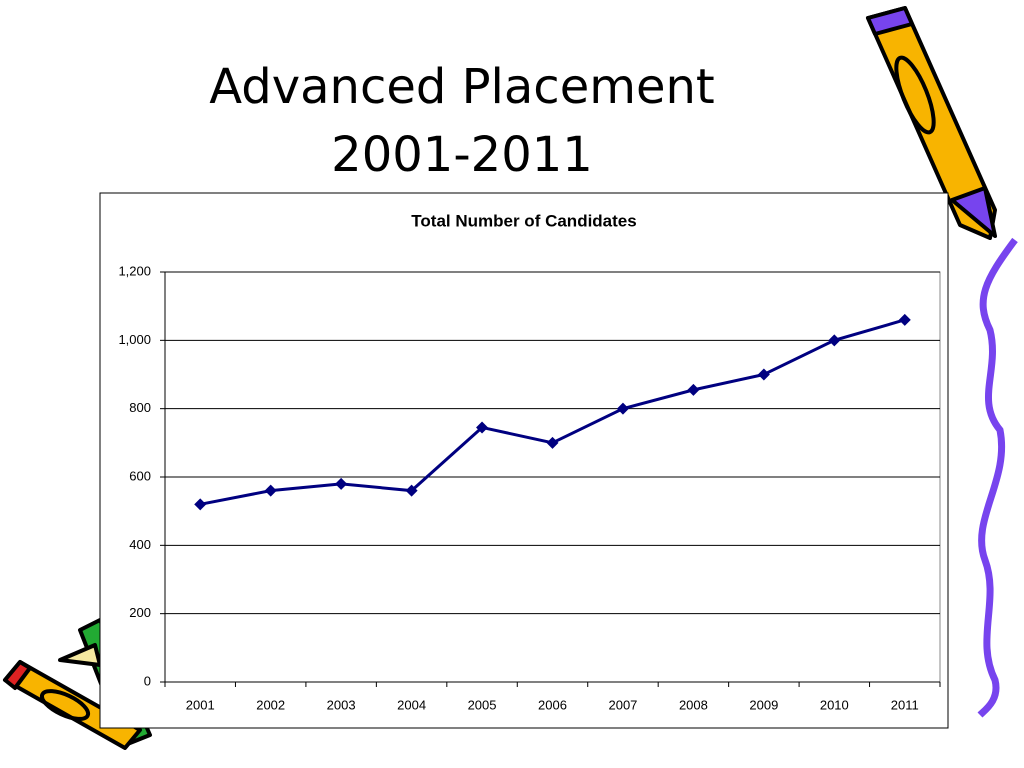 The height and width of the screenshot is (768, 1024). Describe the element at coordinates (140, 407) in the screenshot. I see `y-tick-label: 800` at that location.